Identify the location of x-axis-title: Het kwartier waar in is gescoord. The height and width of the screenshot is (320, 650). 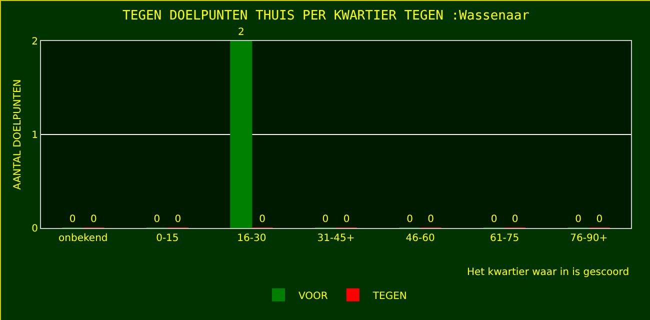
(548, 272).